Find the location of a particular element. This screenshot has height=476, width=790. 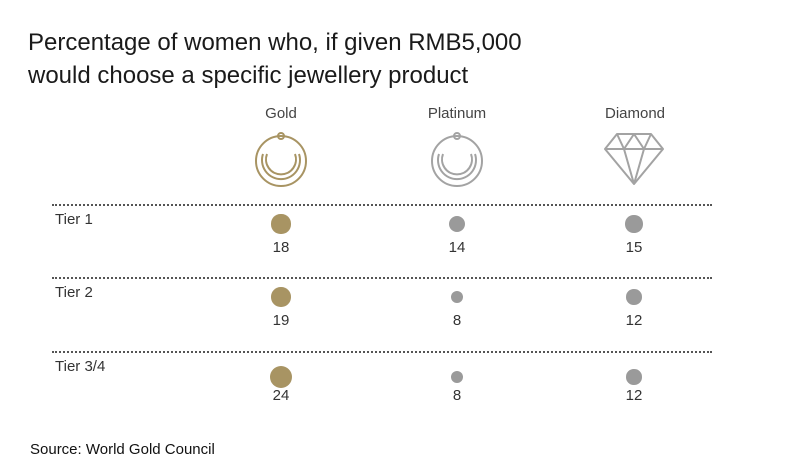

value-label: 19 is located at coordinates (281, 320).